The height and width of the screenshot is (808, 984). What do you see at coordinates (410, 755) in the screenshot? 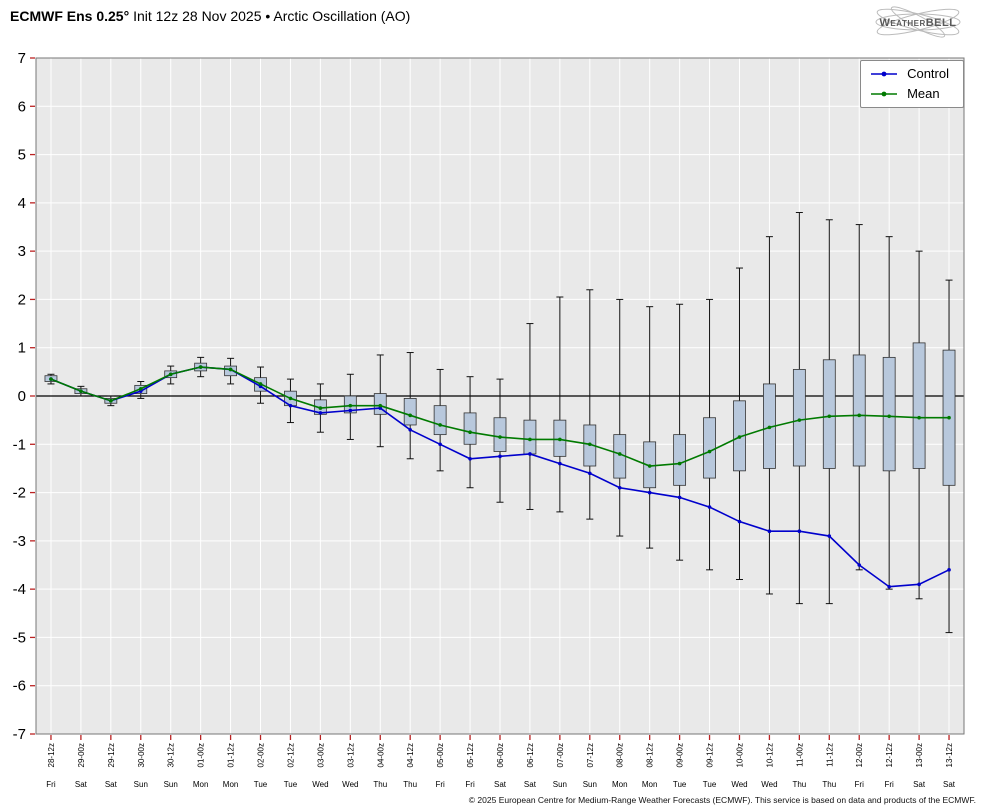
I see `svg-text: 04-12z` at bounding box center [410, 755].